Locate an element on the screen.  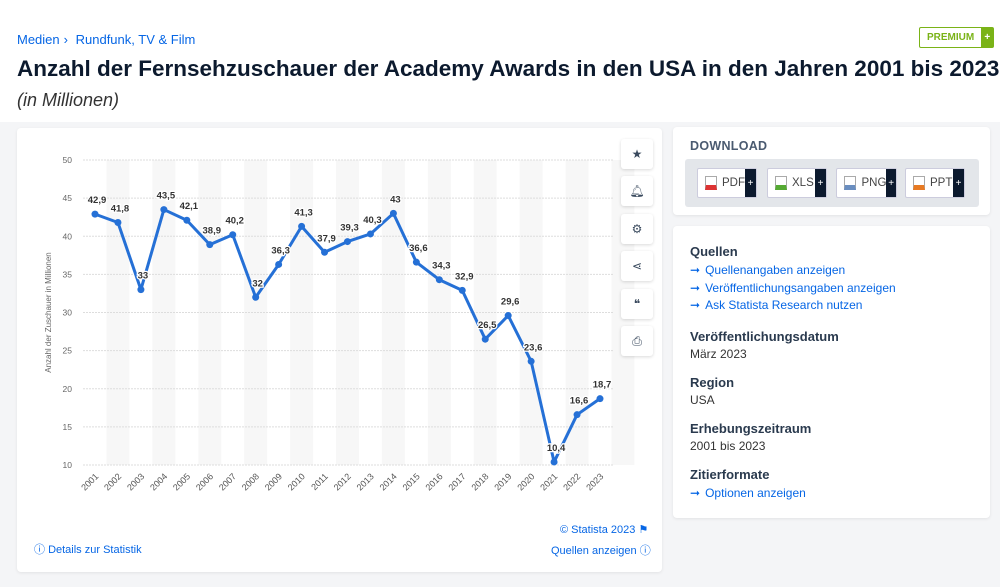
data-label: 43,5 is located at coordinates (166, 196).